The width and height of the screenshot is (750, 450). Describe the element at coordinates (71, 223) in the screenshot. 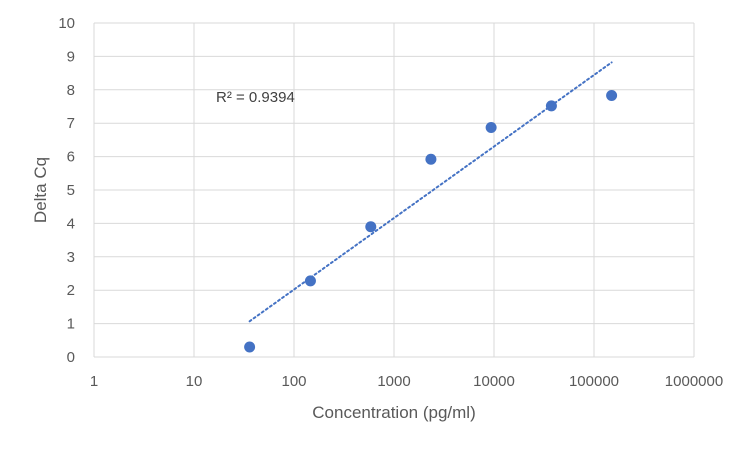

I see `y-tick-label: 4` at that location.